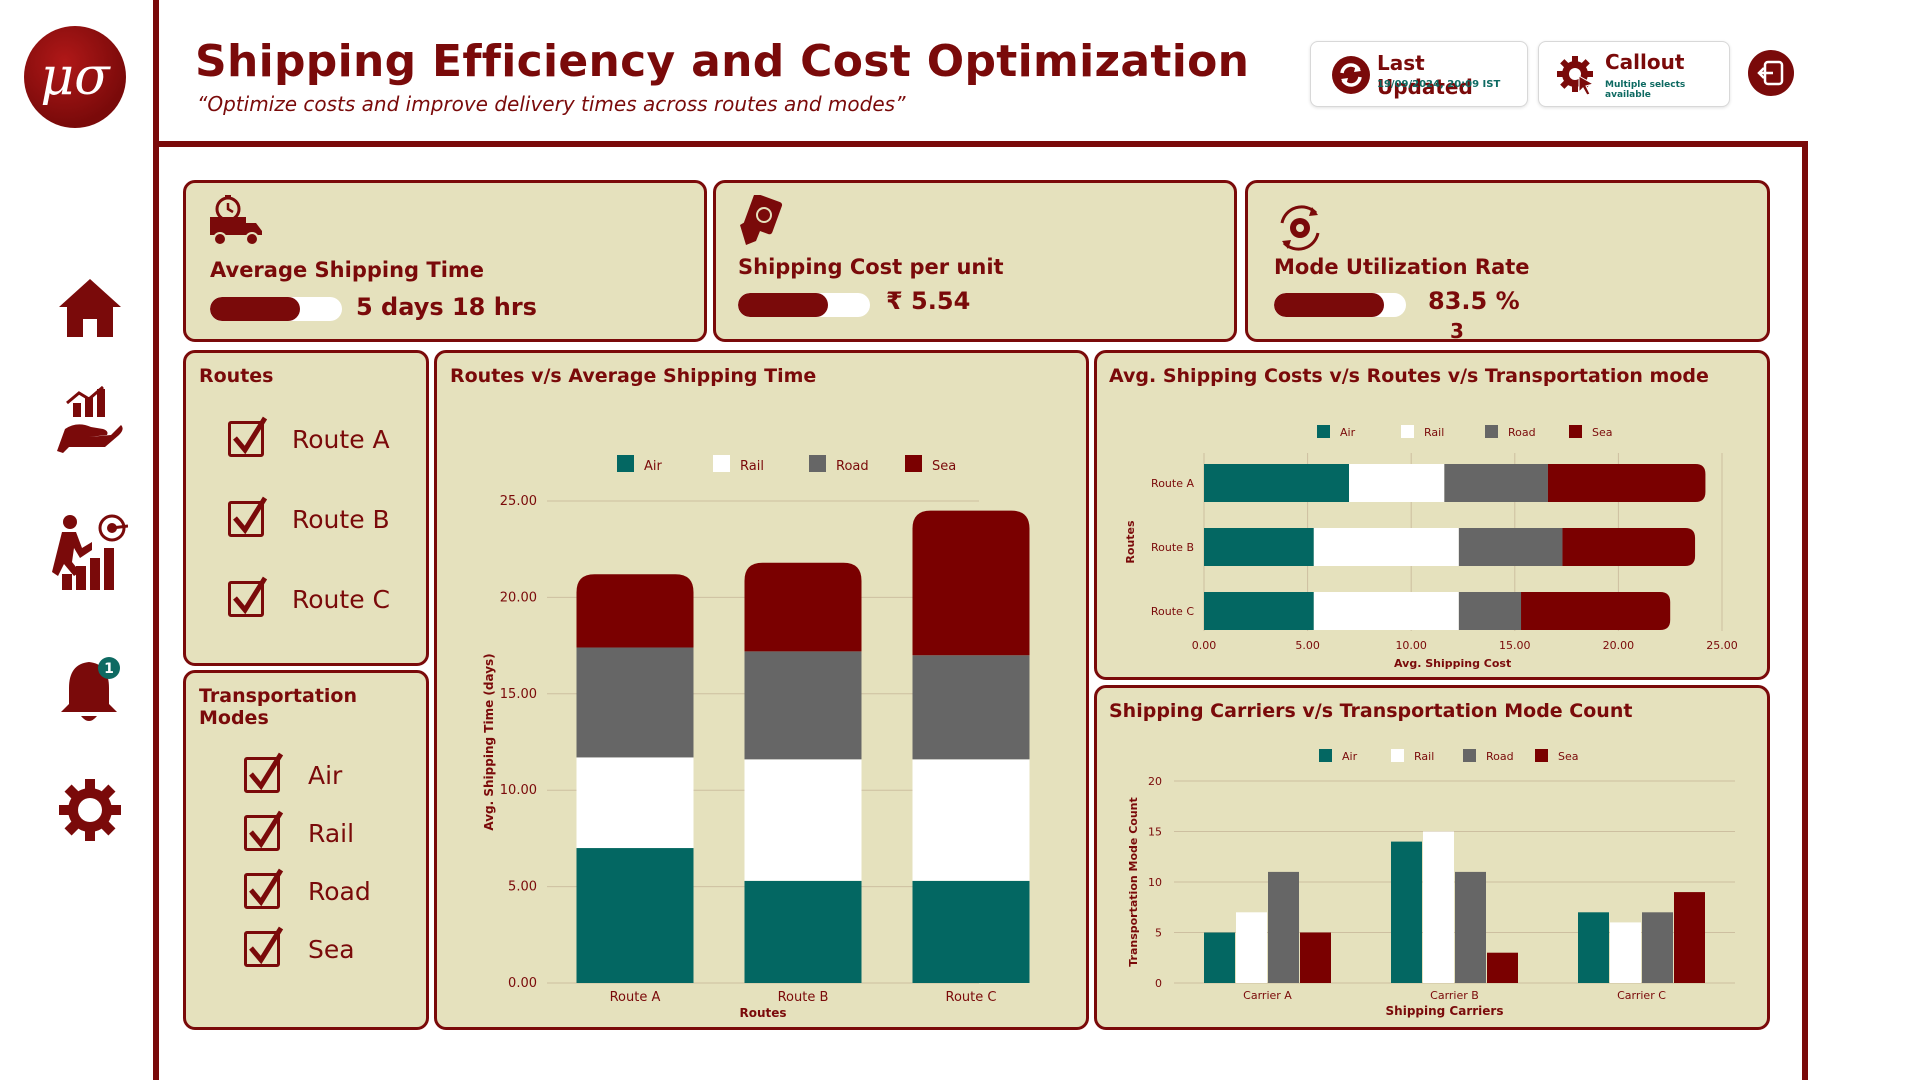 This screenshot has width=1920, height=1080. Describe the element at coordinates (1541, 755) in the screenshot. I see `legend-swatch-sea` at that location.